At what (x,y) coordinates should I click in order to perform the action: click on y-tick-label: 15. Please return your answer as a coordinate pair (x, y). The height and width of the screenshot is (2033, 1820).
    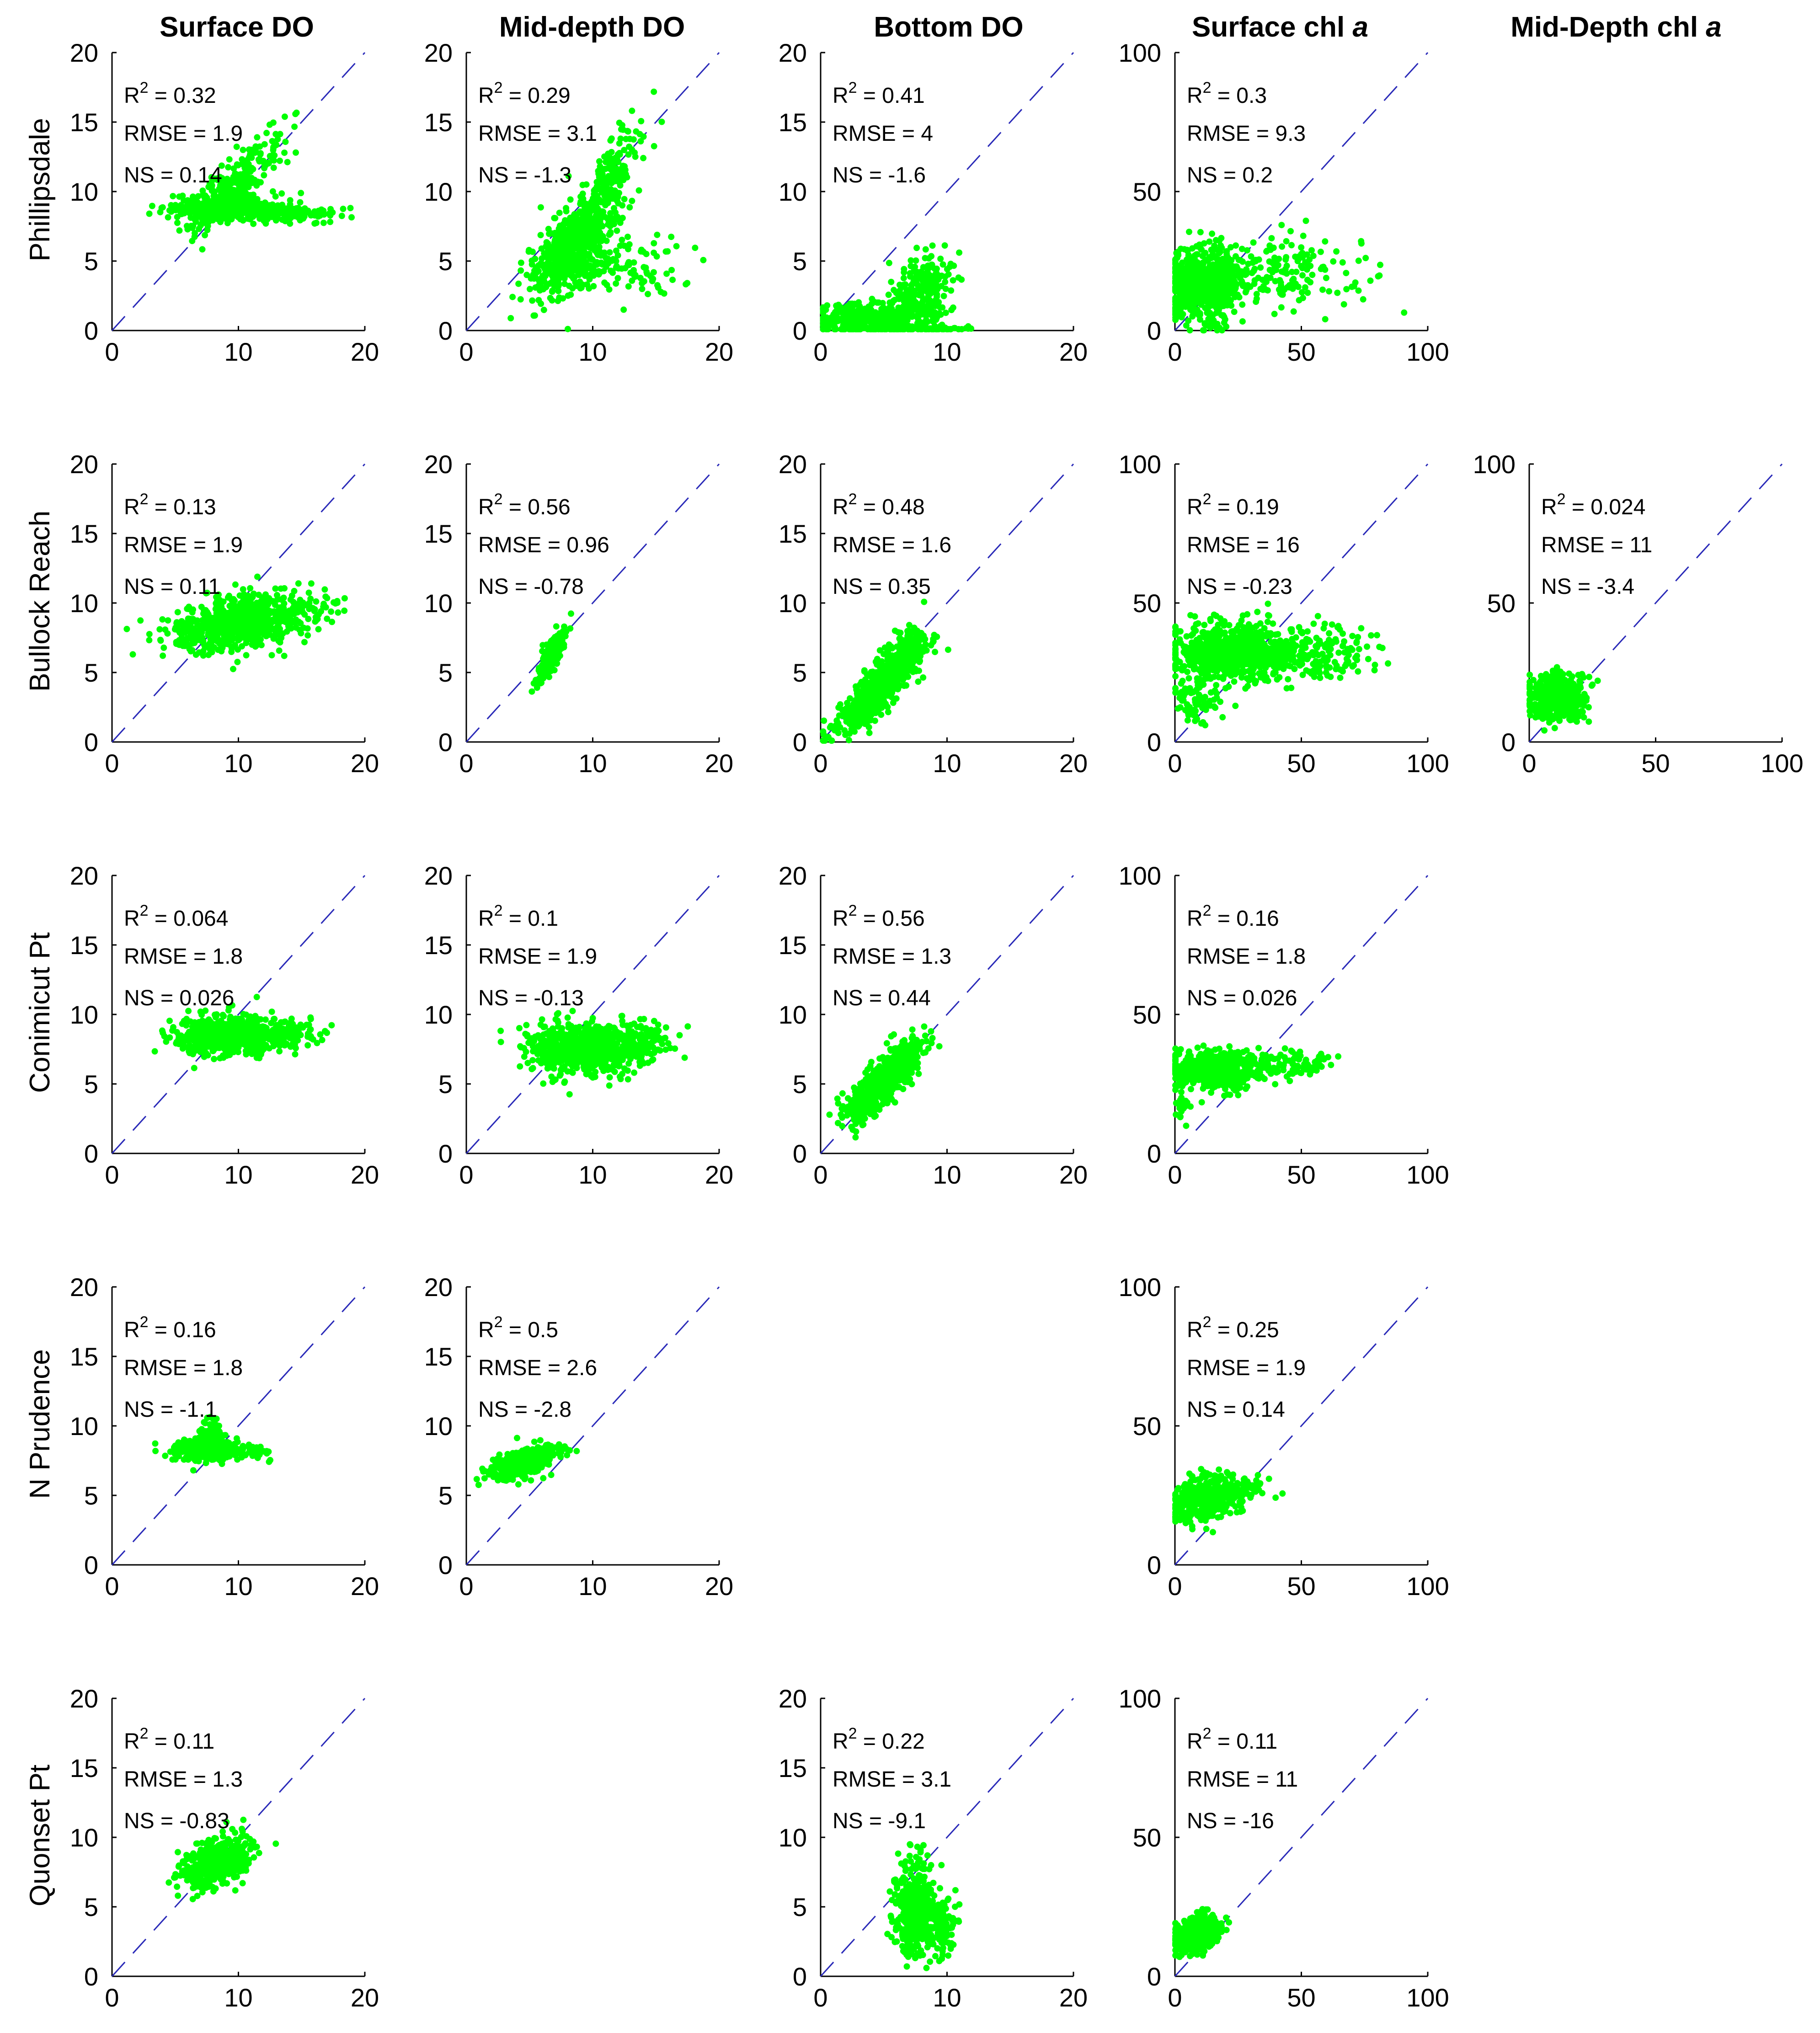
    Looking at the image, I should click on (84, 122).